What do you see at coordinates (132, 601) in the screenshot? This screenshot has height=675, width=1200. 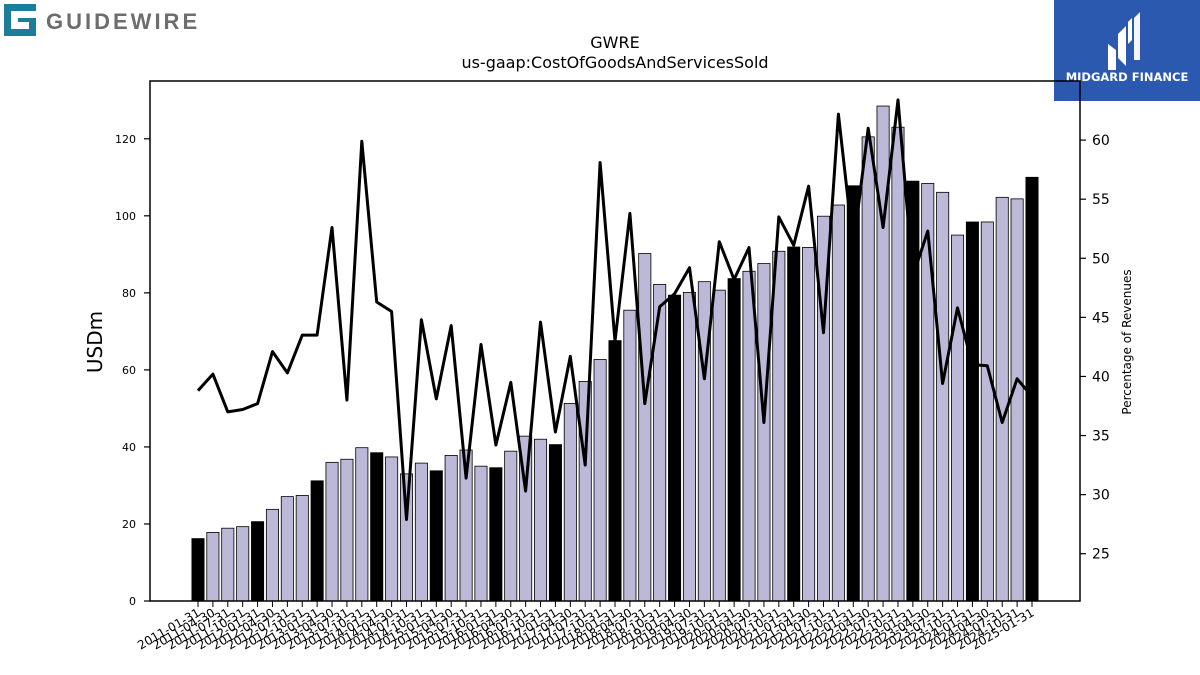 I see `y-tick-label: 0` at bounding box center [132, 601].